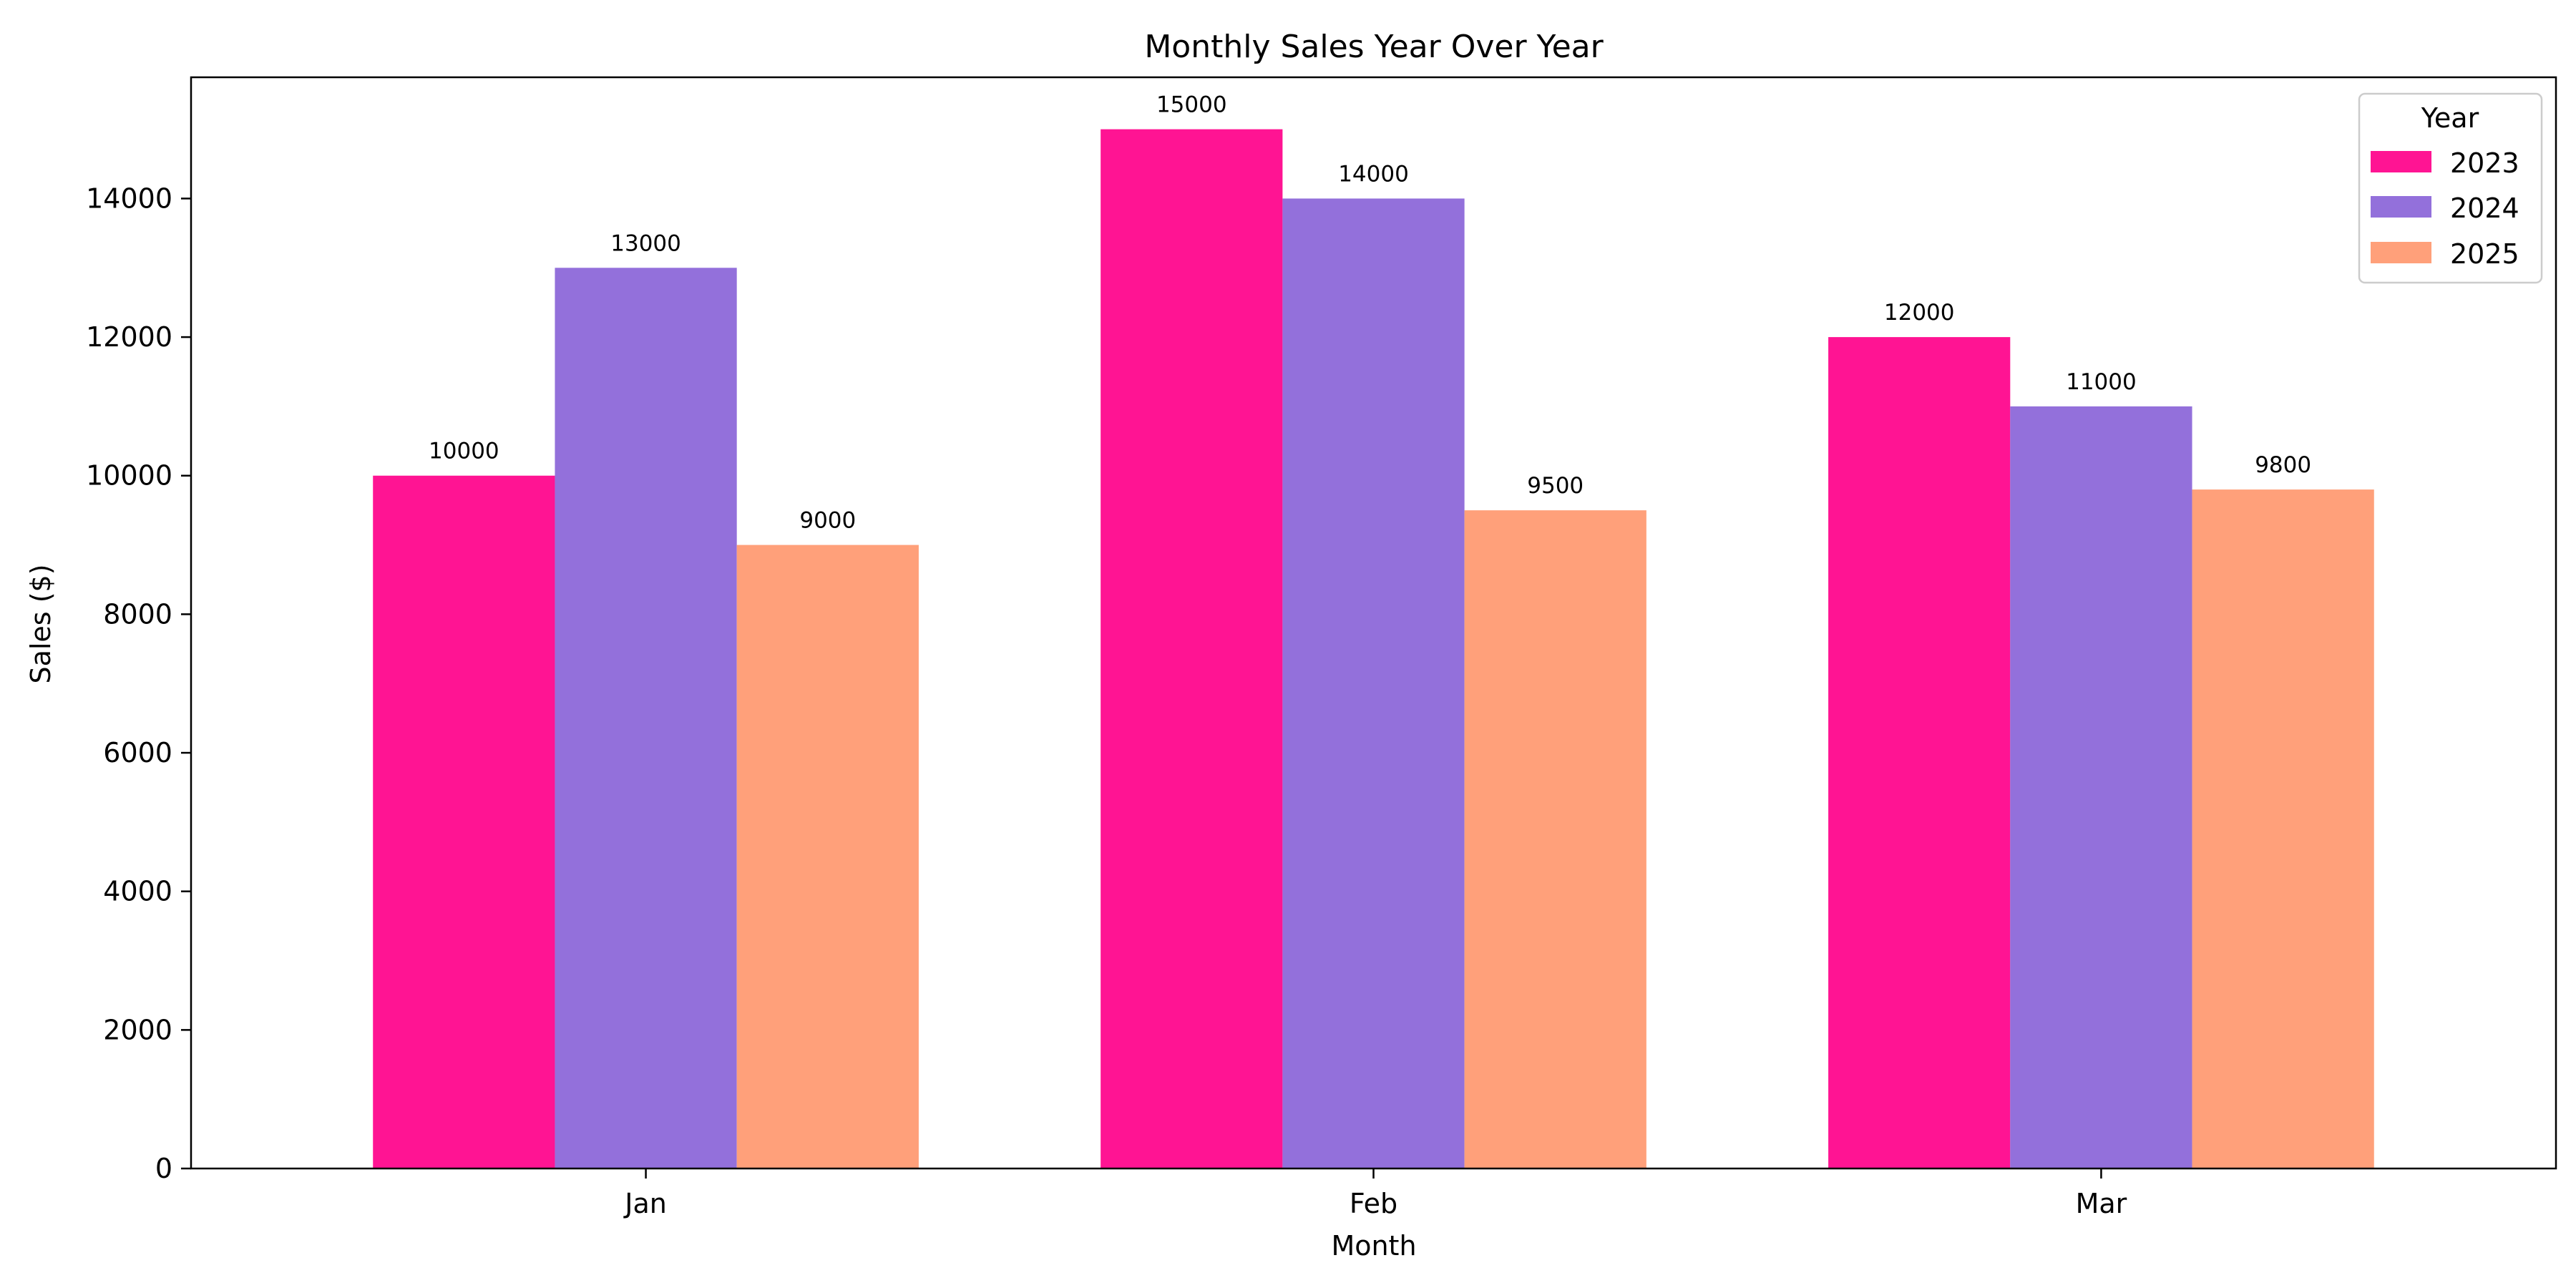 Image resolution: width=2576 pixels, height=1288 pixels. What do you see at coordinates (464, 451) in the screenshot?
I see `data-label-2023-jan: 10000` at bounding box center [464, 451].